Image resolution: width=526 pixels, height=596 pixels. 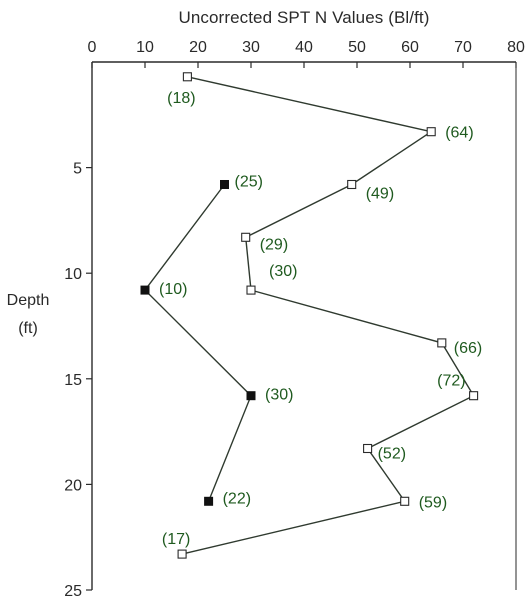 What do you see at coordinates (73, 589) in the screenshot?
I see `y-tick-label: 25` at bounding box center [73, 589].